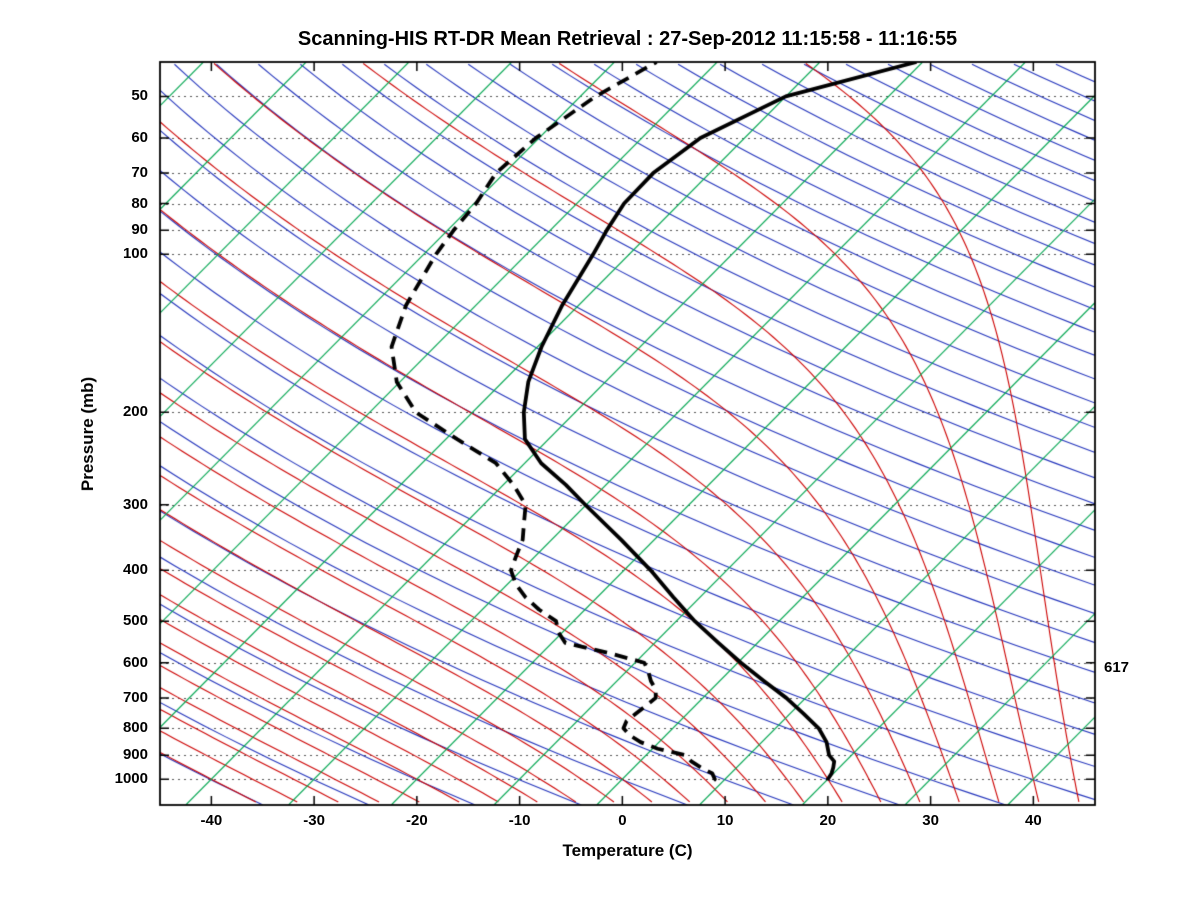  I want to click on right-annotation: 617, so click(1117, 667).